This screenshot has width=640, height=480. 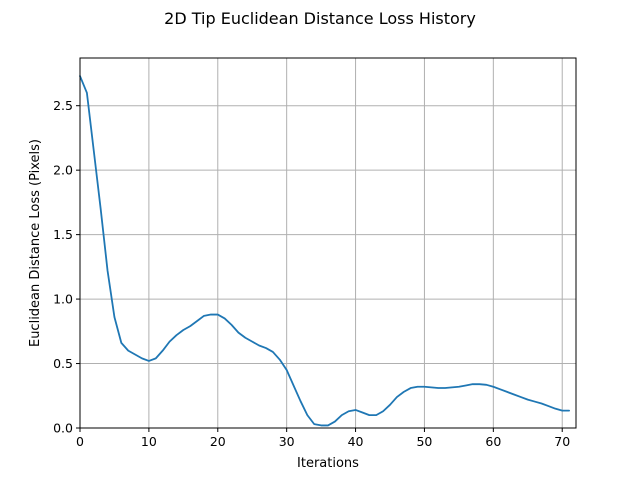 I want to click on x-axis-ticks: 0 10 20 30 40 50 60 70, so click(x=323, y=438).